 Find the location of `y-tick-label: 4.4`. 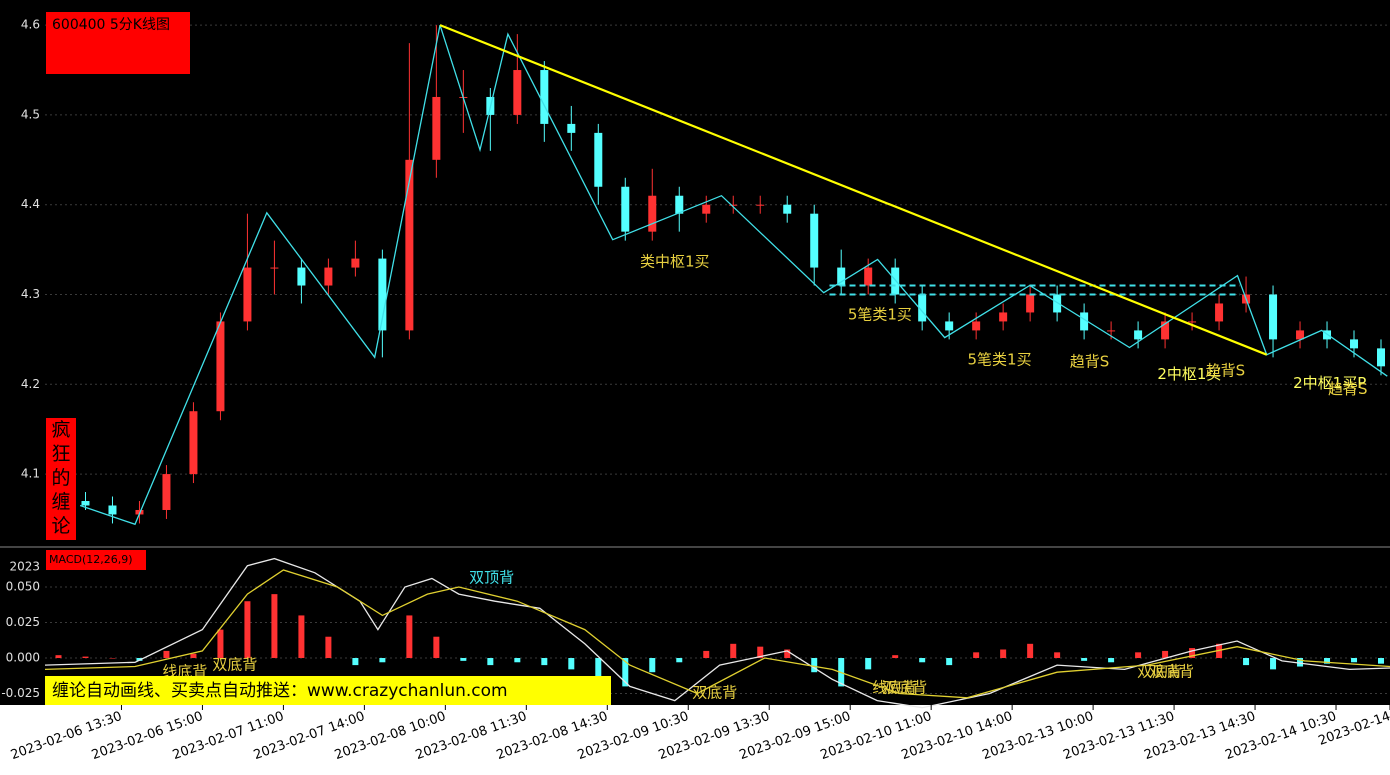

y-tick-label: 4.4 is located at coordinates (30, 204).